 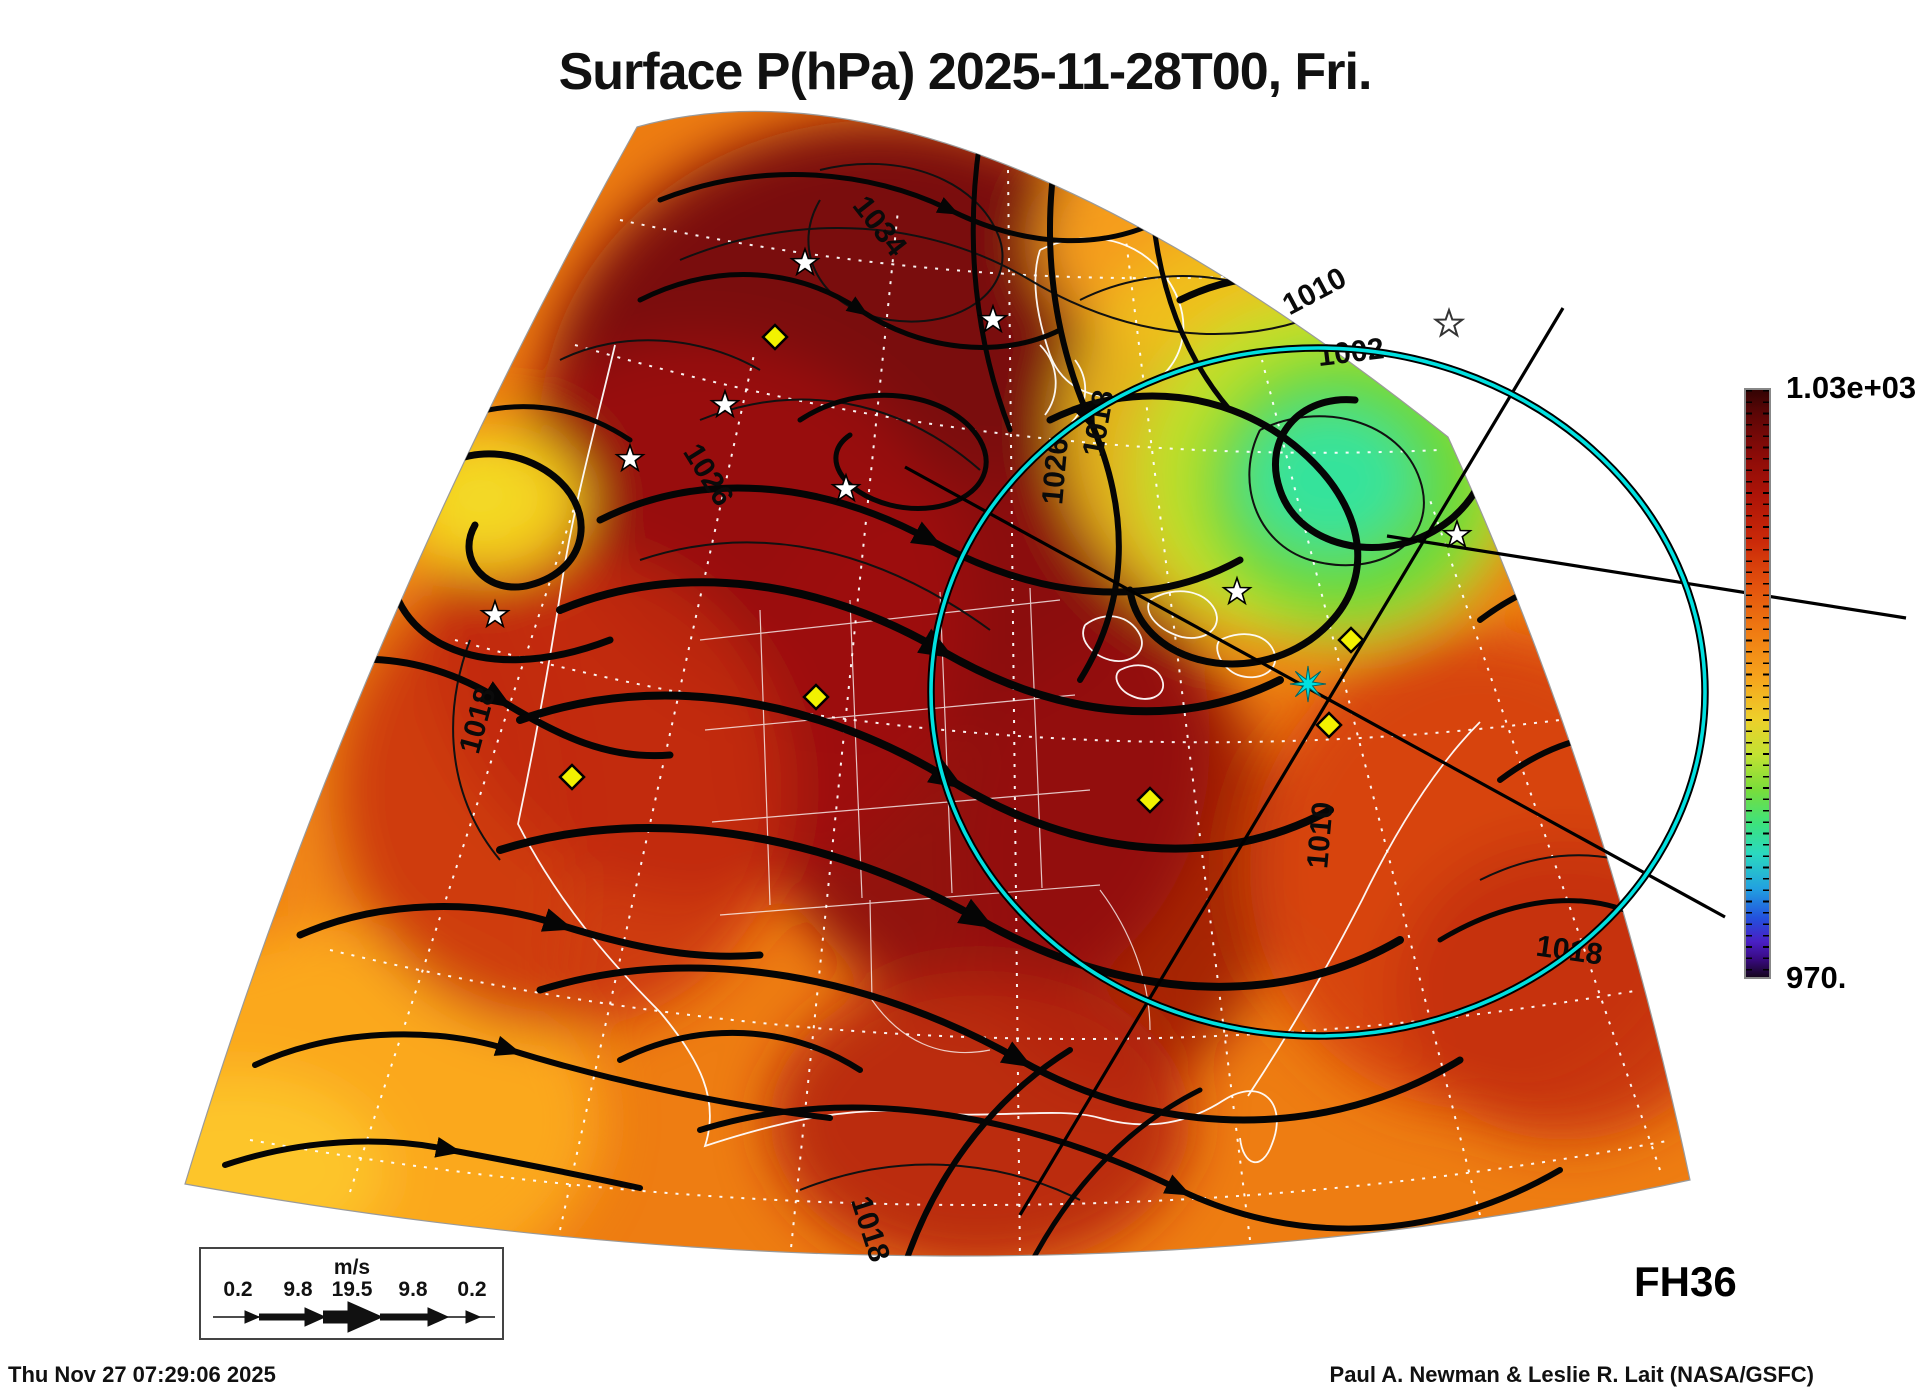 I want to click on legend-speed-0: 0.2, so click(x=237, y=1289).